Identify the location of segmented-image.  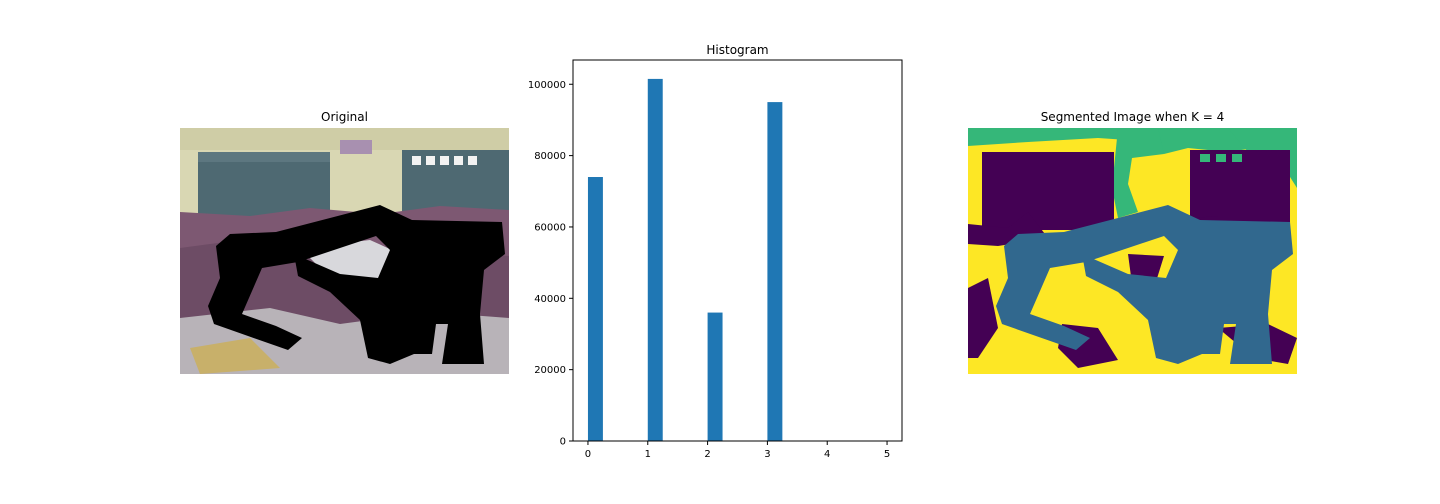
(1132, 251).